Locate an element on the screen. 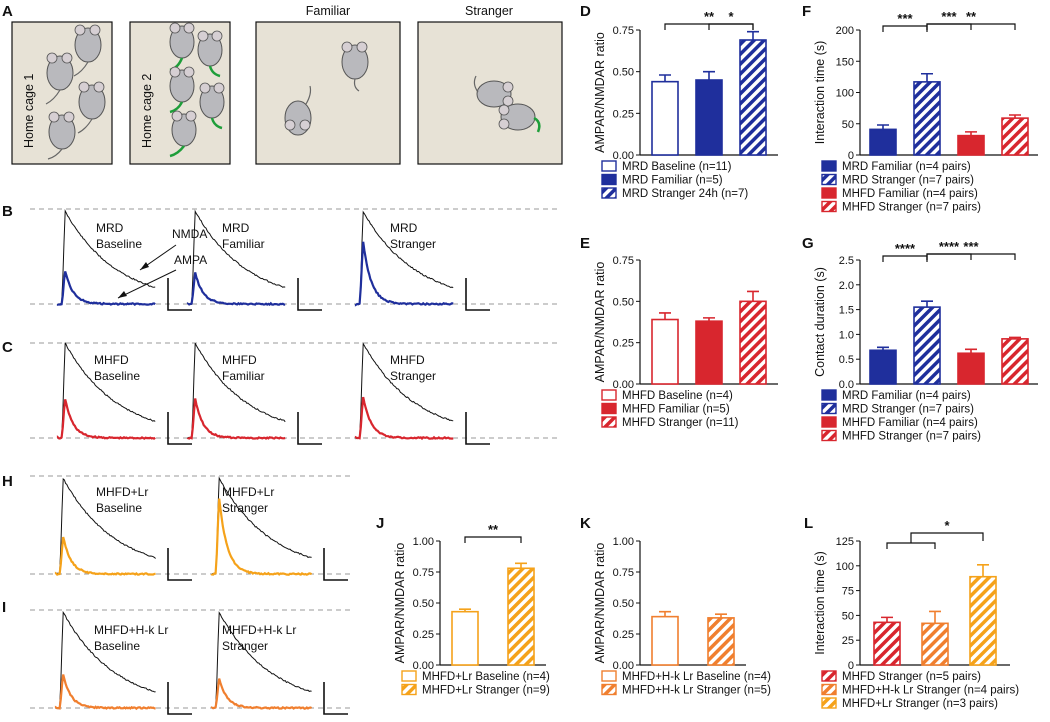 Image resolution: width=1050 pixels, height=722 pixels. y-tick-label: 2.5 is located at coordinates (846, 261).